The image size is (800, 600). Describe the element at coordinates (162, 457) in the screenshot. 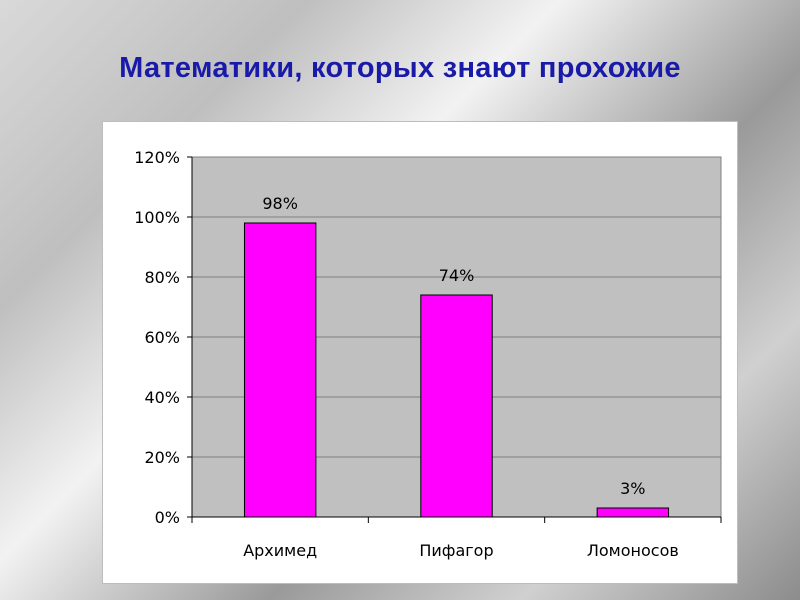

I see `y-tick-label: 20%` at that location.